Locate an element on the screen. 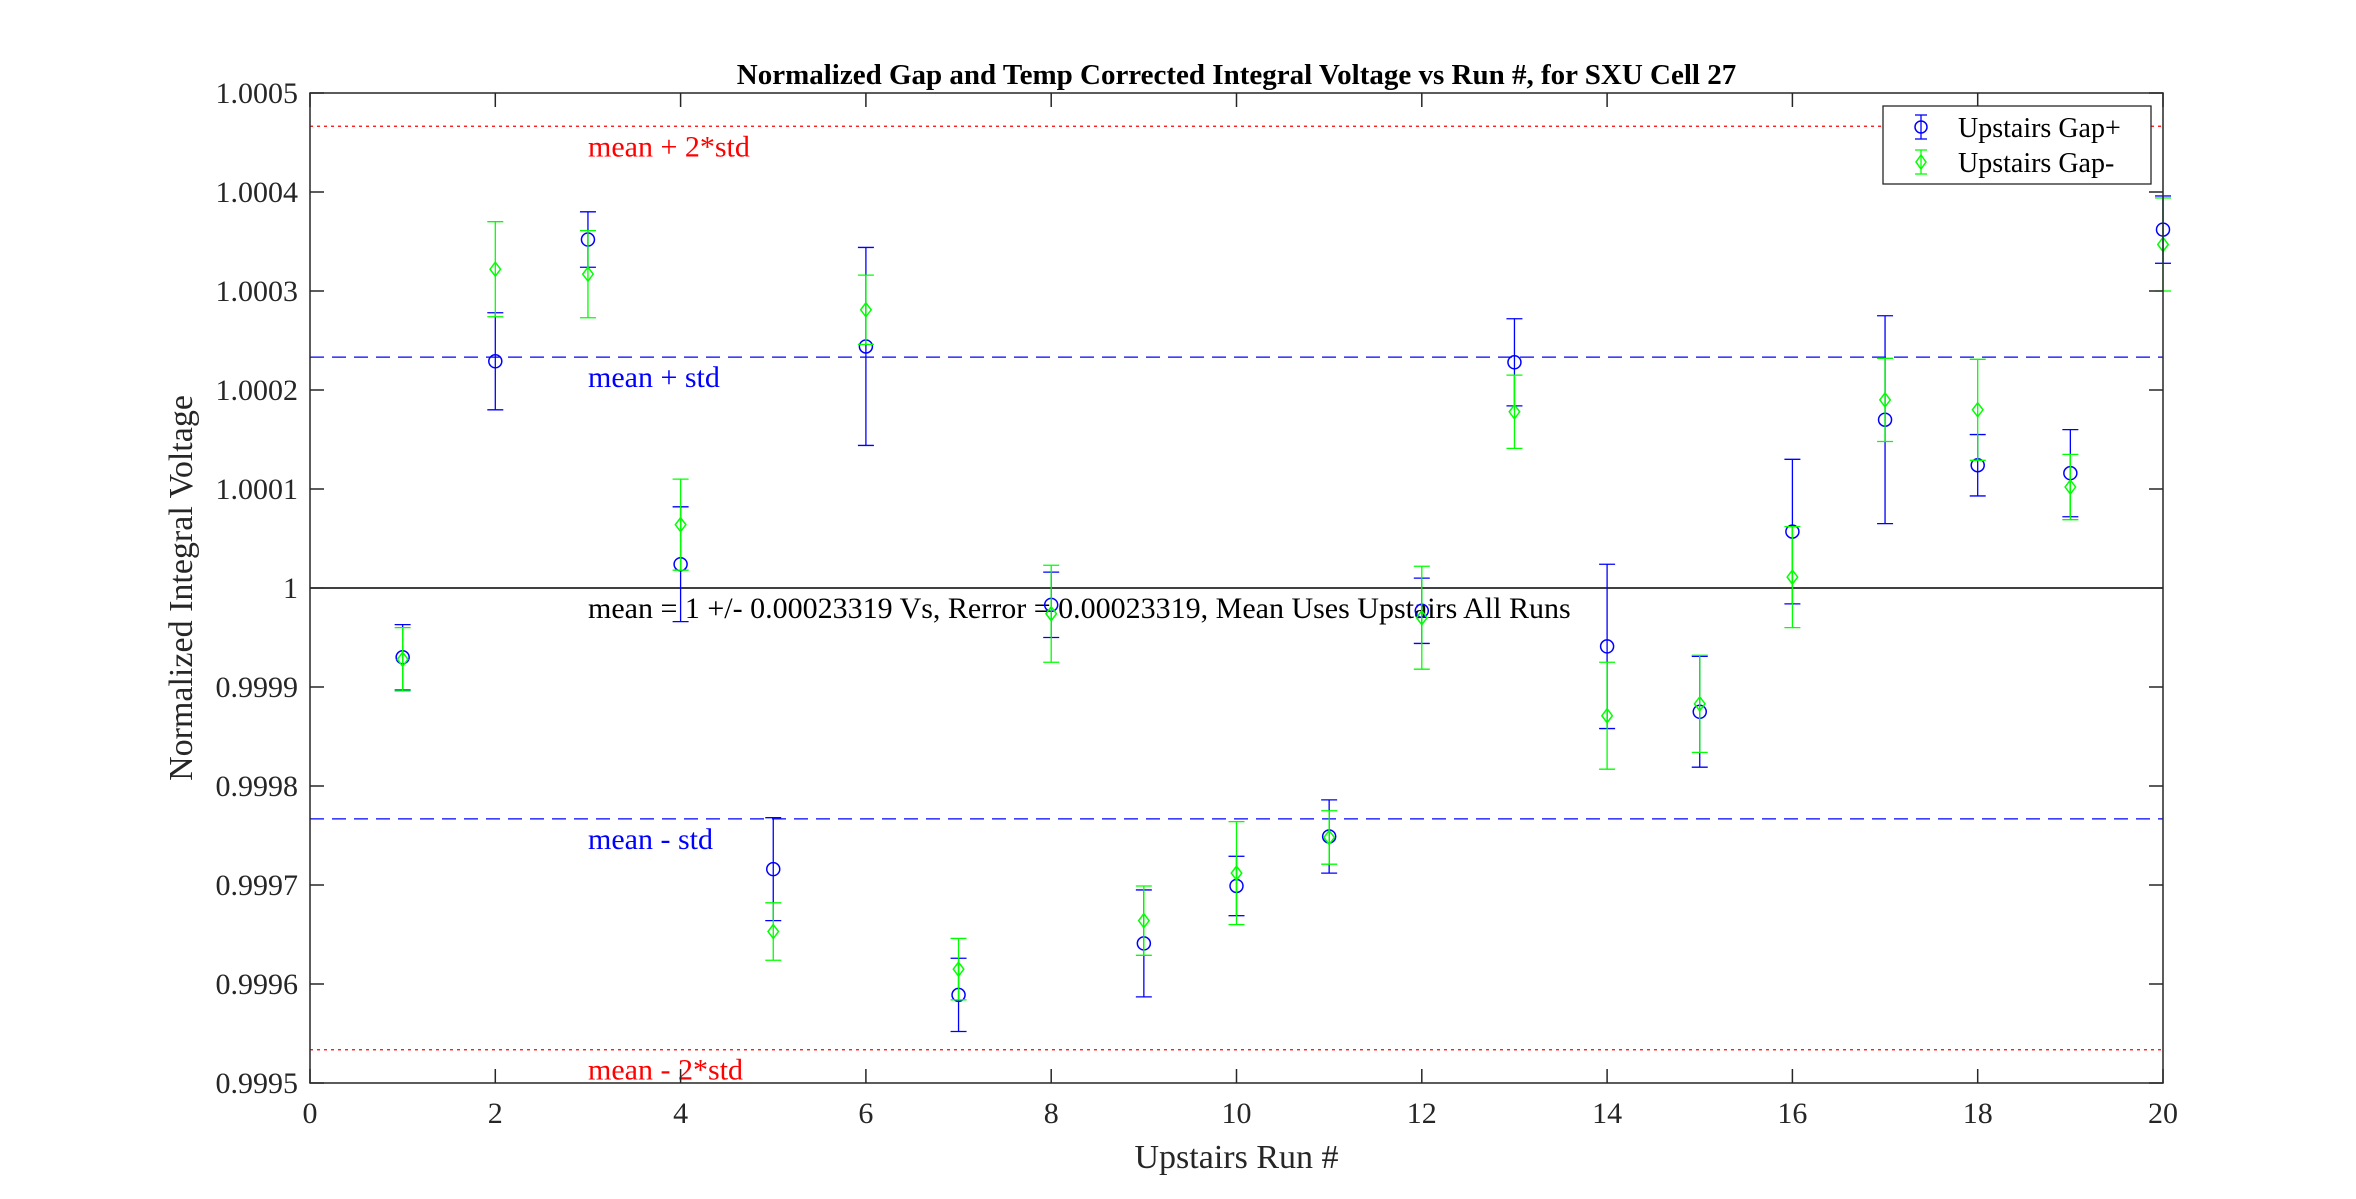 Image resolution: width=2356 pixels, height=1199 pixels. y-tick-label: 1.0004 is located at coordinates (257, 192).